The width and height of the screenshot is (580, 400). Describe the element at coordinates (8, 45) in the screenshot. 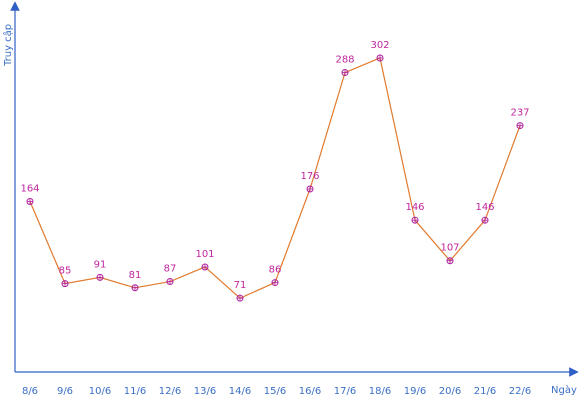

I see `y-axis-label: Truy cập` at that location.